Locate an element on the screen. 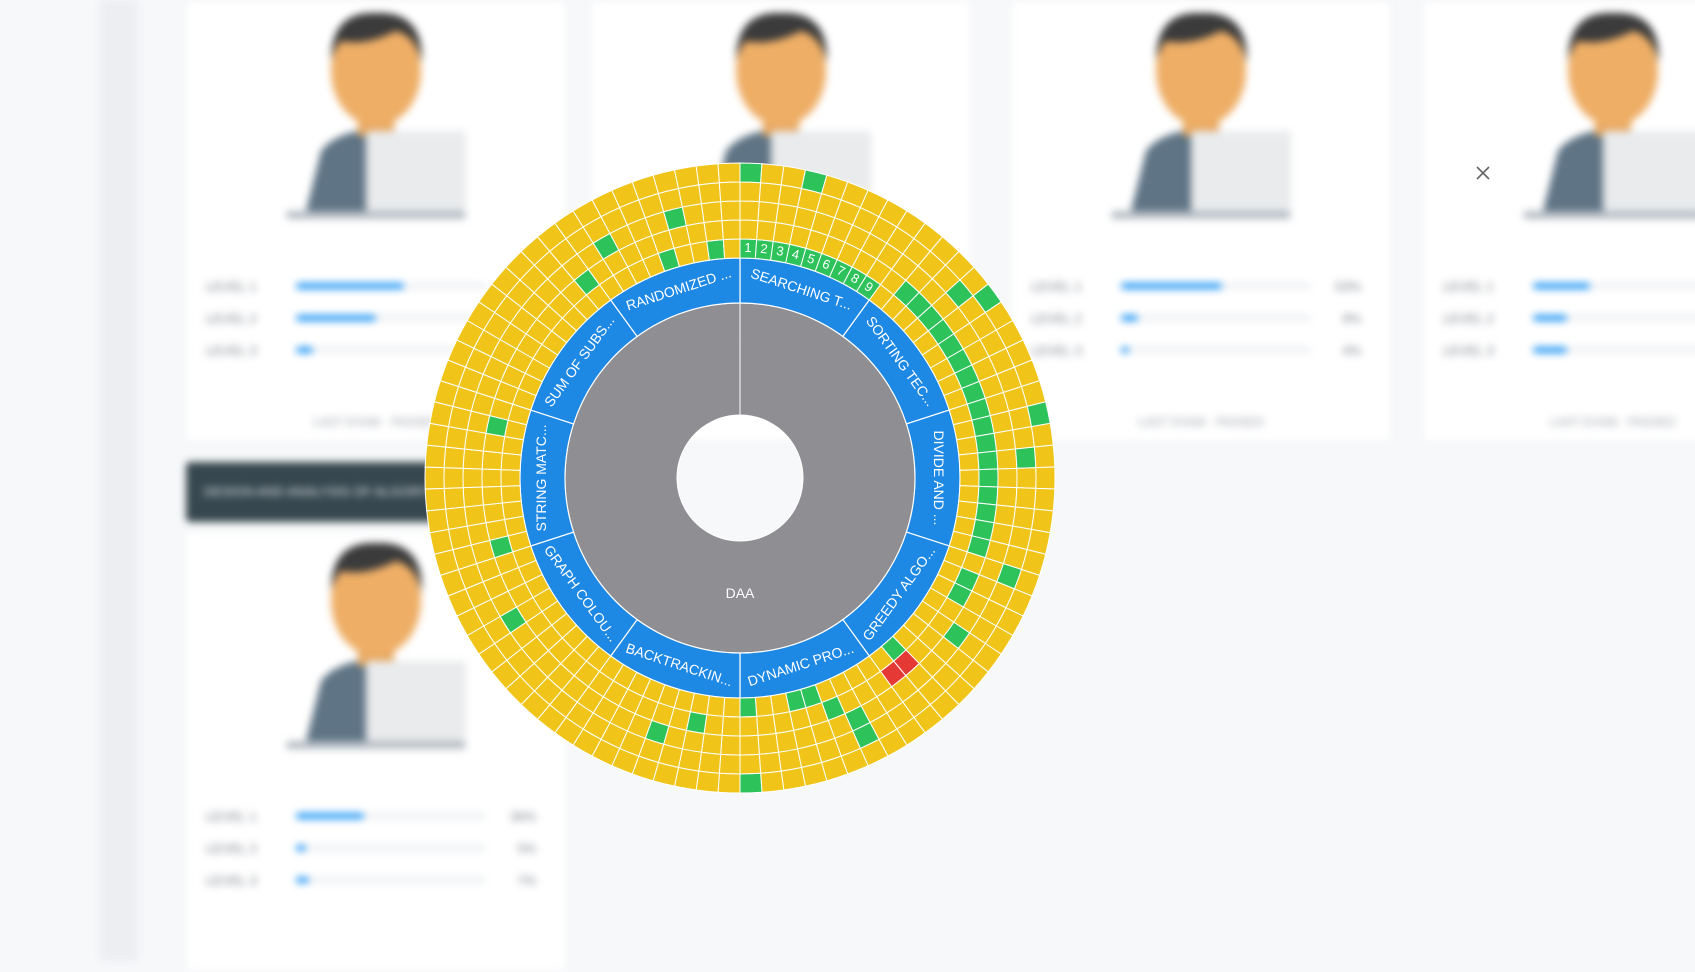 The image size is (1695, 972). root-label: DAA is located at coordinates (740, 593).